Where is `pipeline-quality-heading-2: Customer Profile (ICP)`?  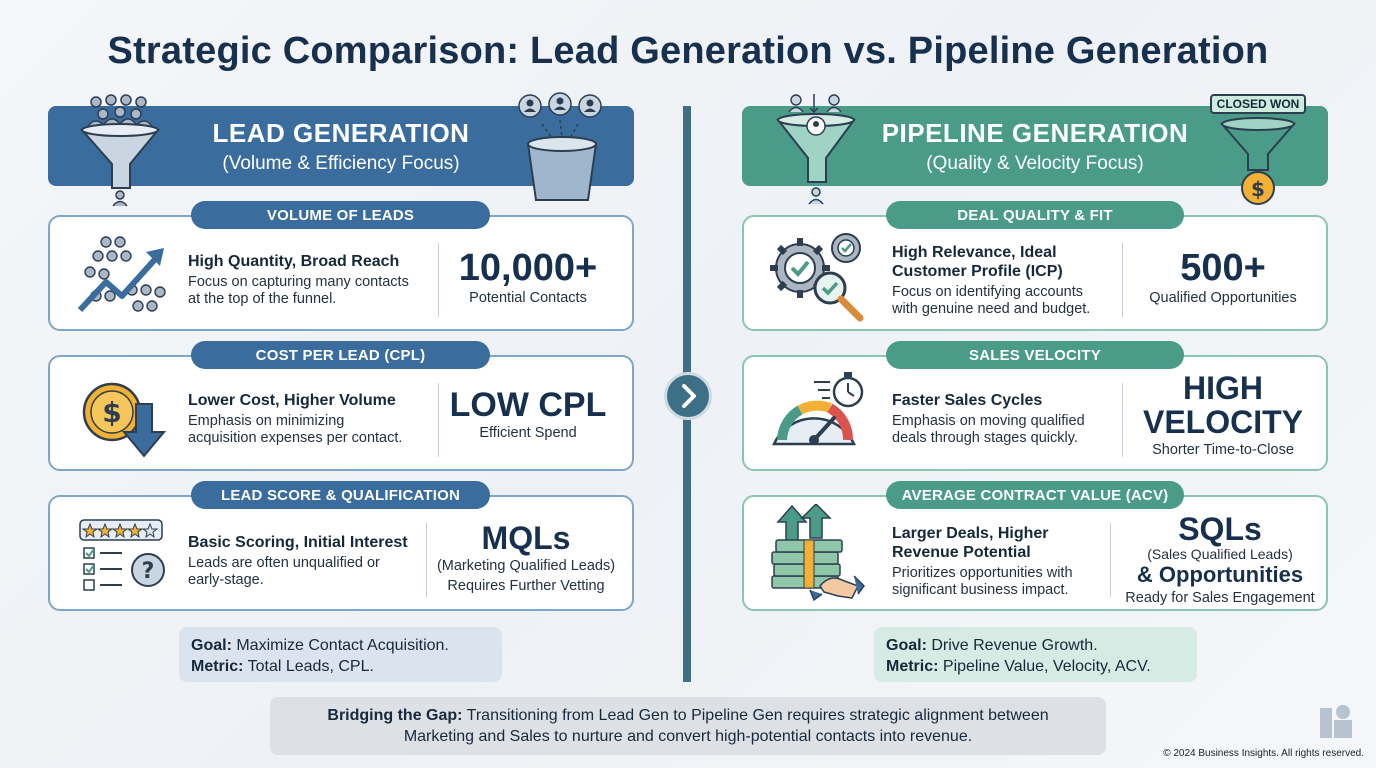 pipeline-quality-heading-2: Customer Profile (ICP) is located at coordinates (977, 271).